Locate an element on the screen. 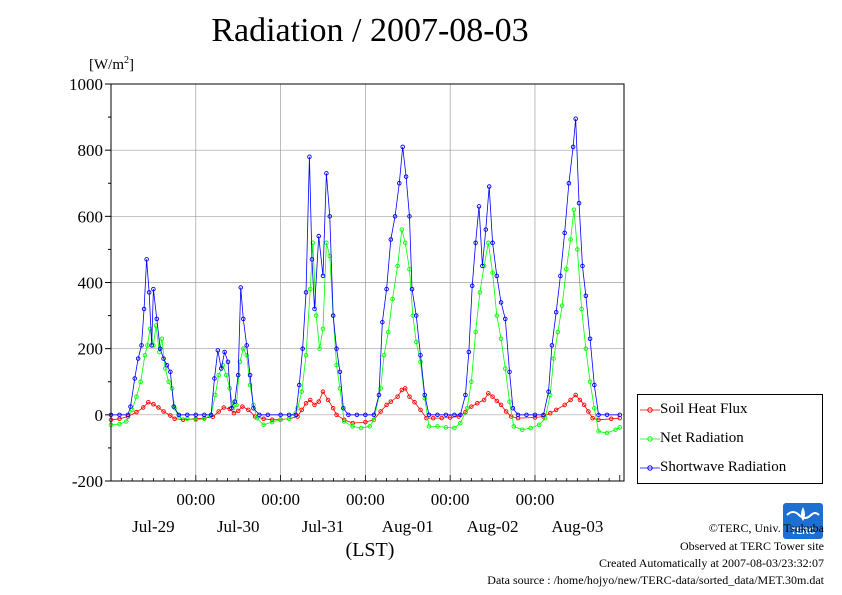  y-axis-unit-label: [W/m2] is located at coordinates (111, 64).